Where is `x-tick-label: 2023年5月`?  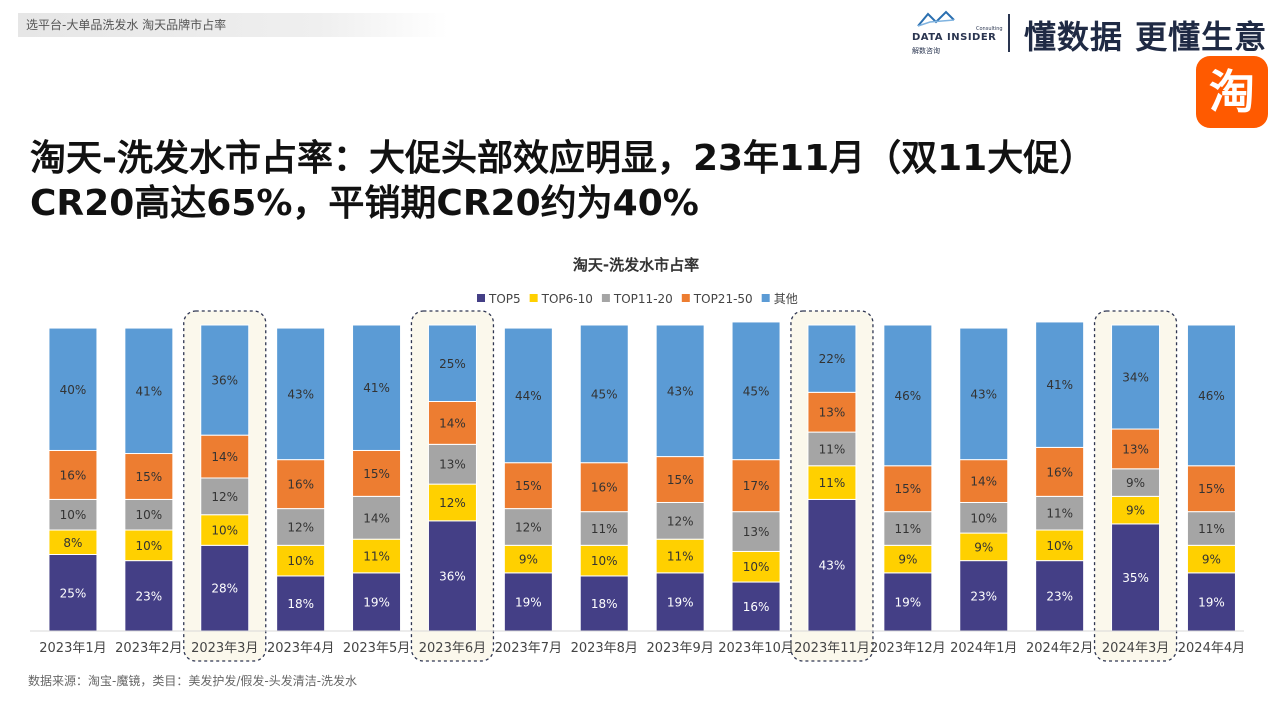 x-tick-label: 2023年5月 is located at coordinates (376, 648).